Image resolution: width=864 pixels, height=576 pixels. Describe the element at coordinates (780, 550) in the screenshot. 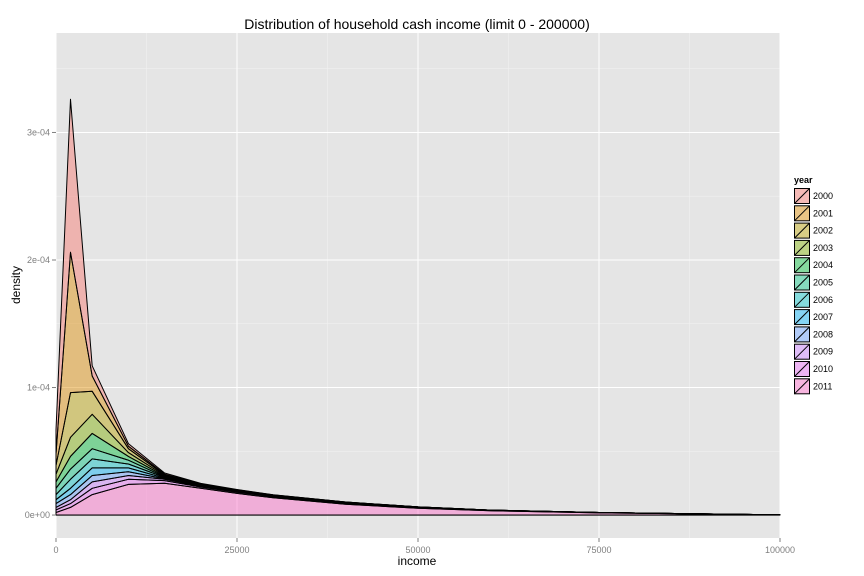

I see `x-tick-label: 100000` at that location.